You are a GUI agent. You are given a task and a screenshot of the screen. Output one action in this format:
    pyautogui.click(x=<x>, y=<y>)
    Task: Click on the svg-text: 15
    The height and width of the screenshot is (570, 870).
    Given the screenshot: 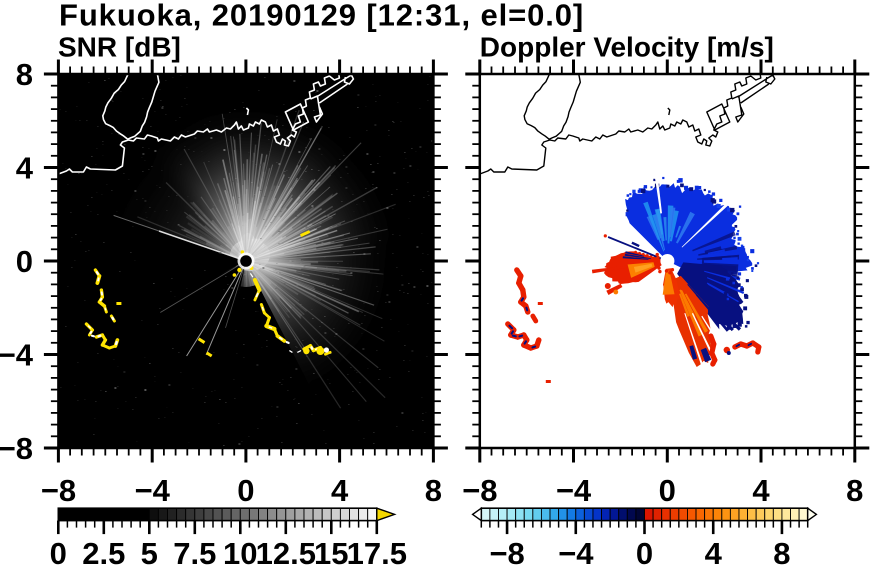 What is the action you would take?
    pyautogui.click(x=331, y=553)
    